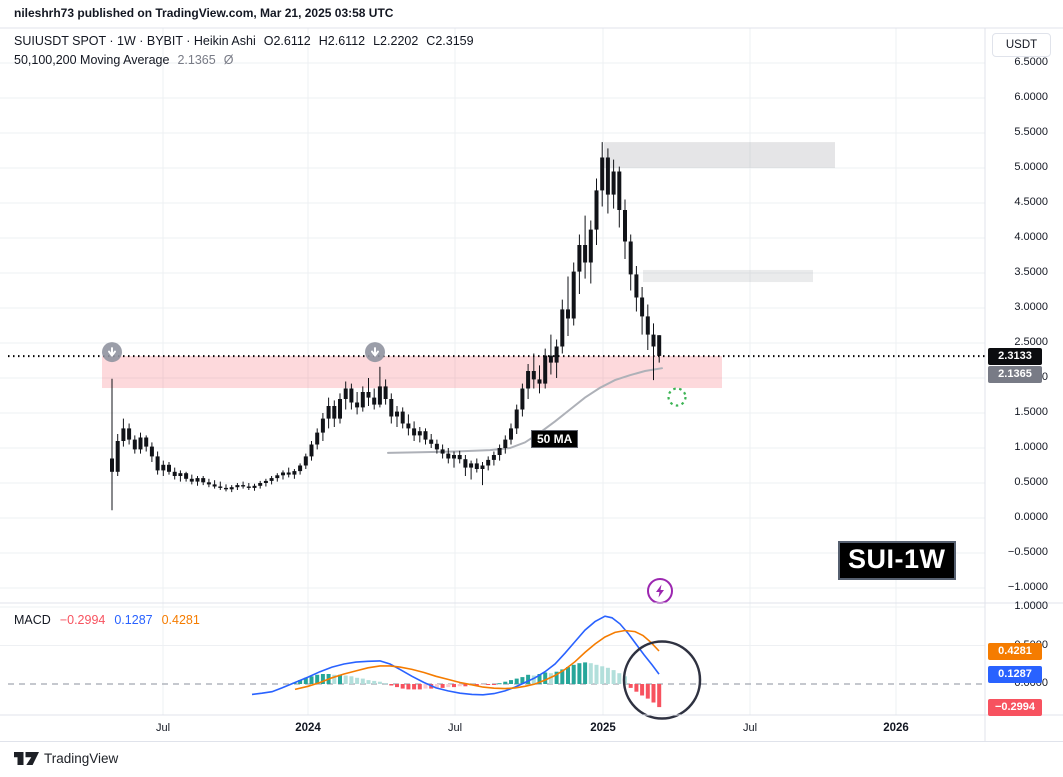 This screenshot has height=777, width=1063. What do you see at coordinates (603, 728) in the screenshot?
I see `time-tick-label: 2025` at bounding box center [603, 728].